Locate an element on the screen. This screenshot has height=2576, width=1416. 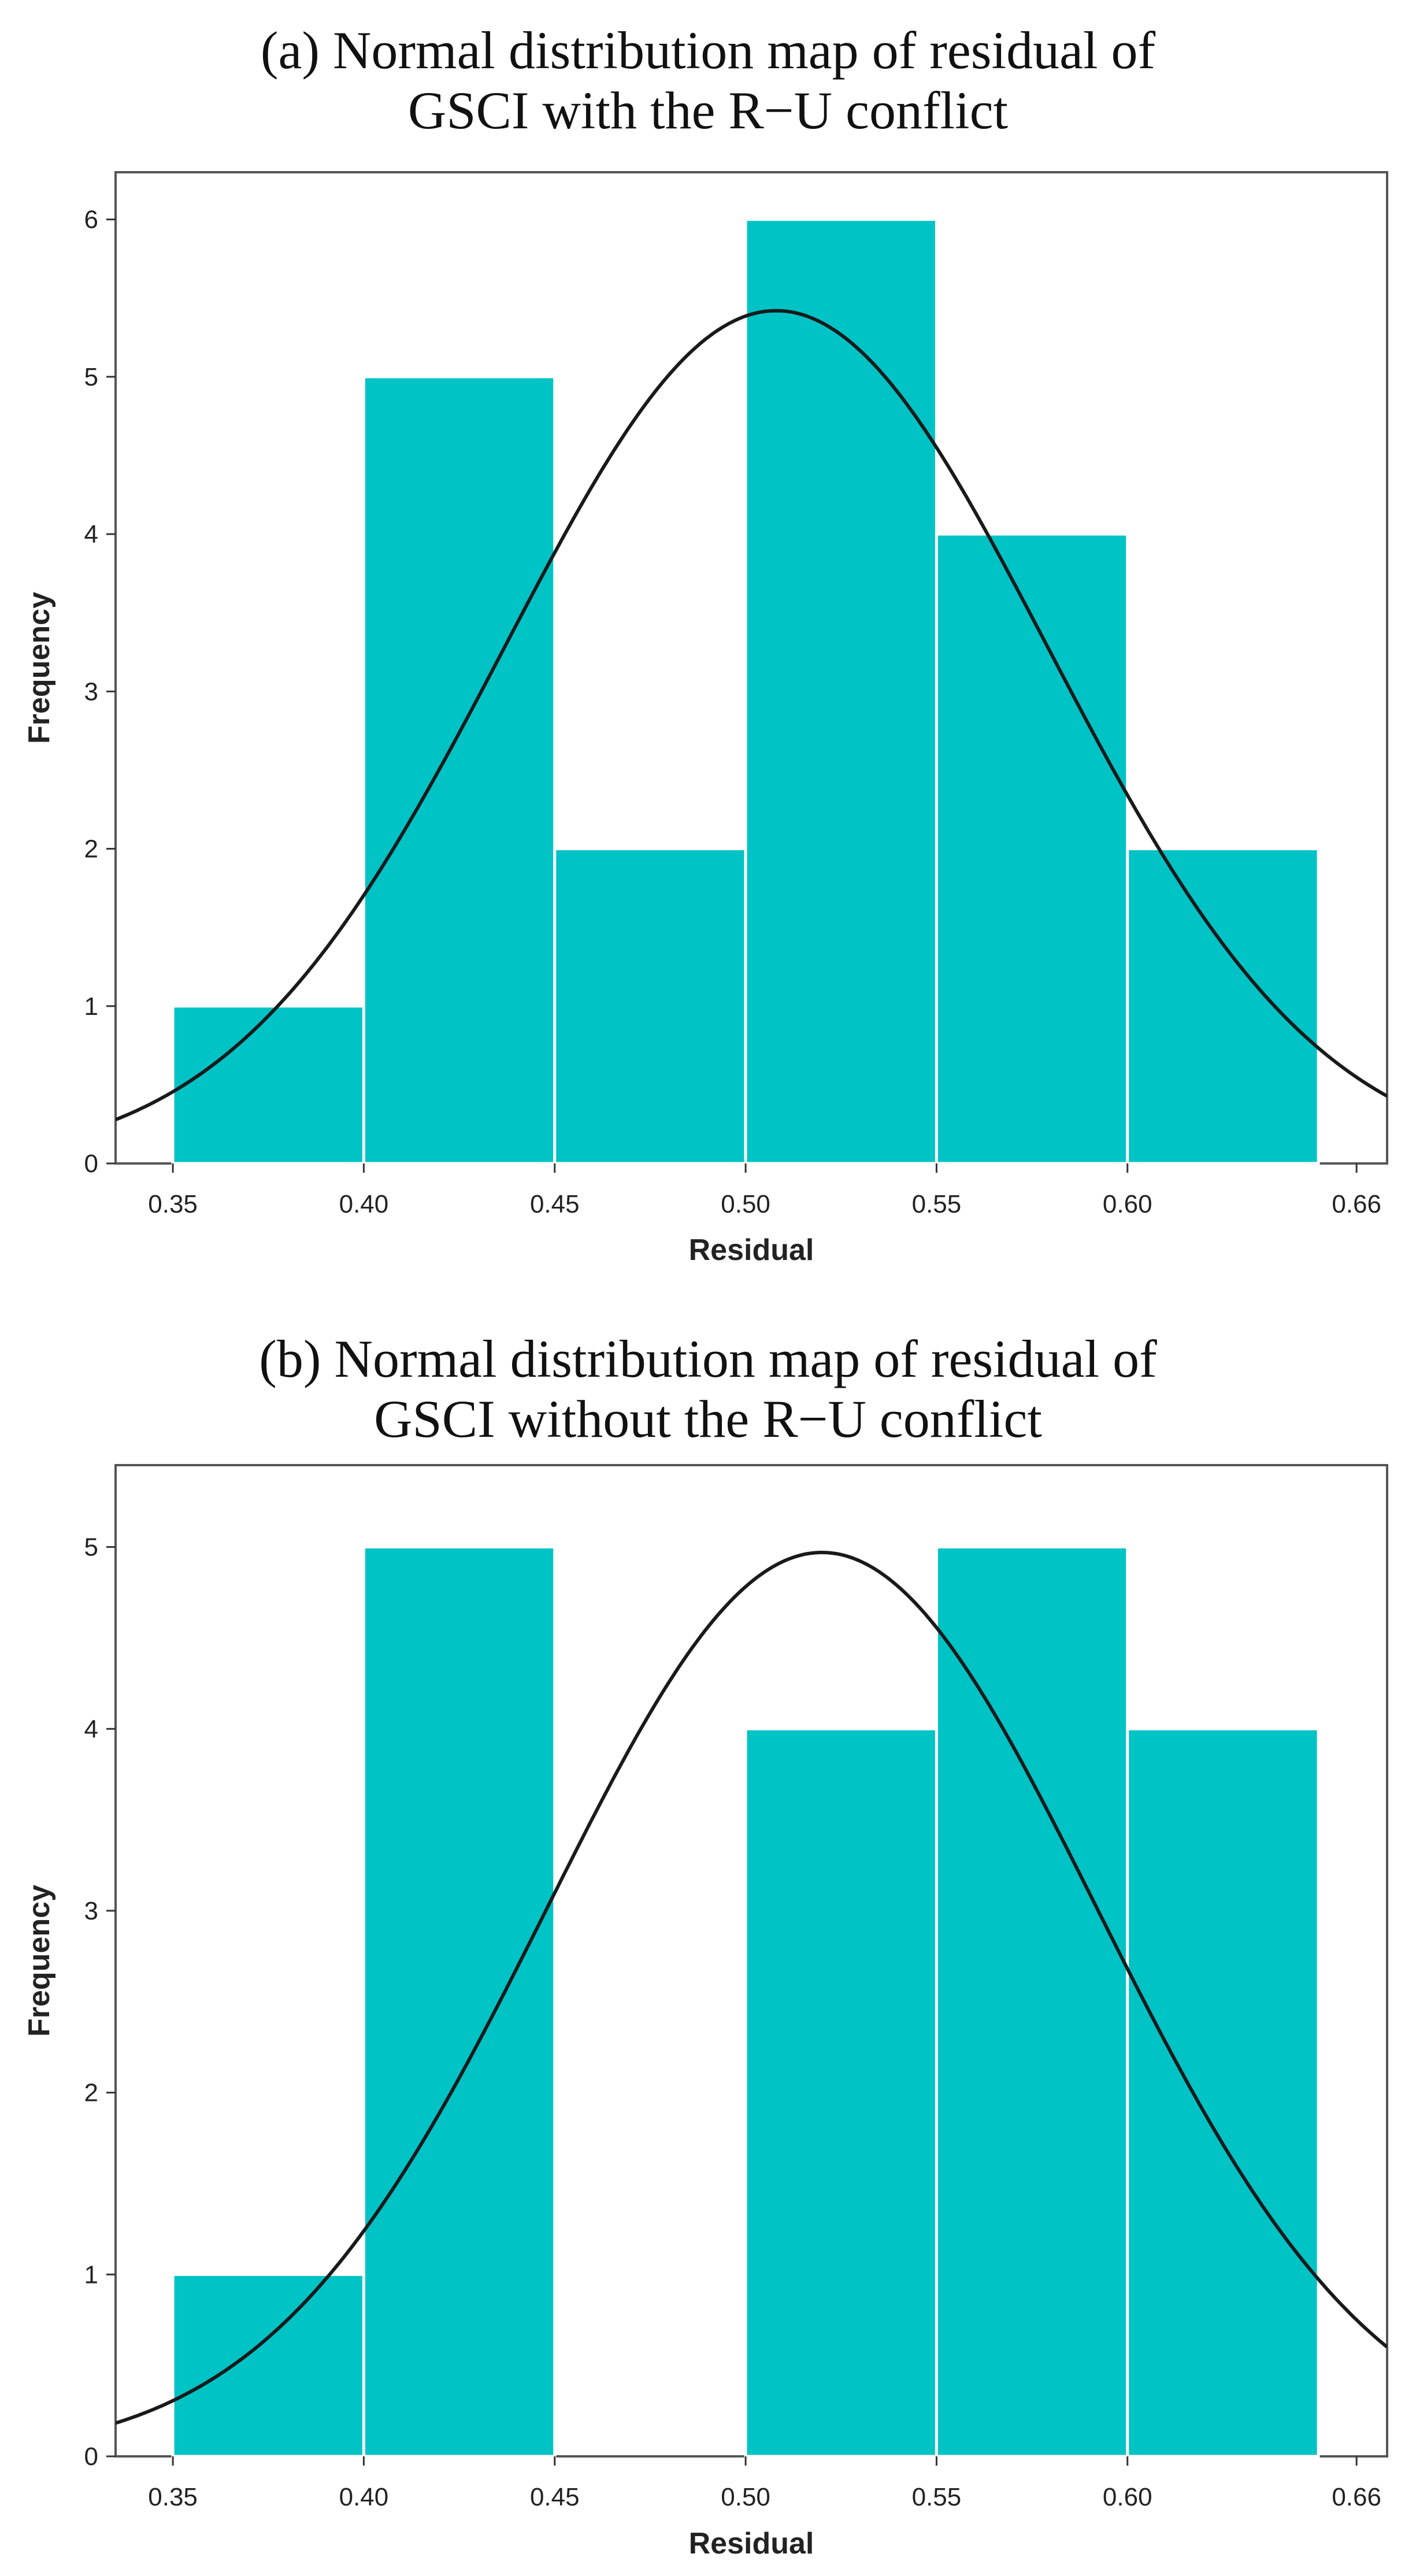
chart-title-line-2: GSCI with the R−U conflict is located at coordinates (709, 110).